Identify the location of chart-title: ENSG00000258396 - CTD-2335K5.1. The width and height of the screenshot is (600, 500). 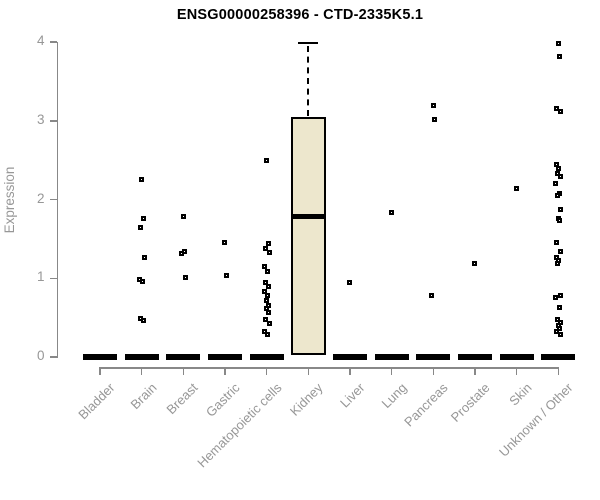
(300, 15).